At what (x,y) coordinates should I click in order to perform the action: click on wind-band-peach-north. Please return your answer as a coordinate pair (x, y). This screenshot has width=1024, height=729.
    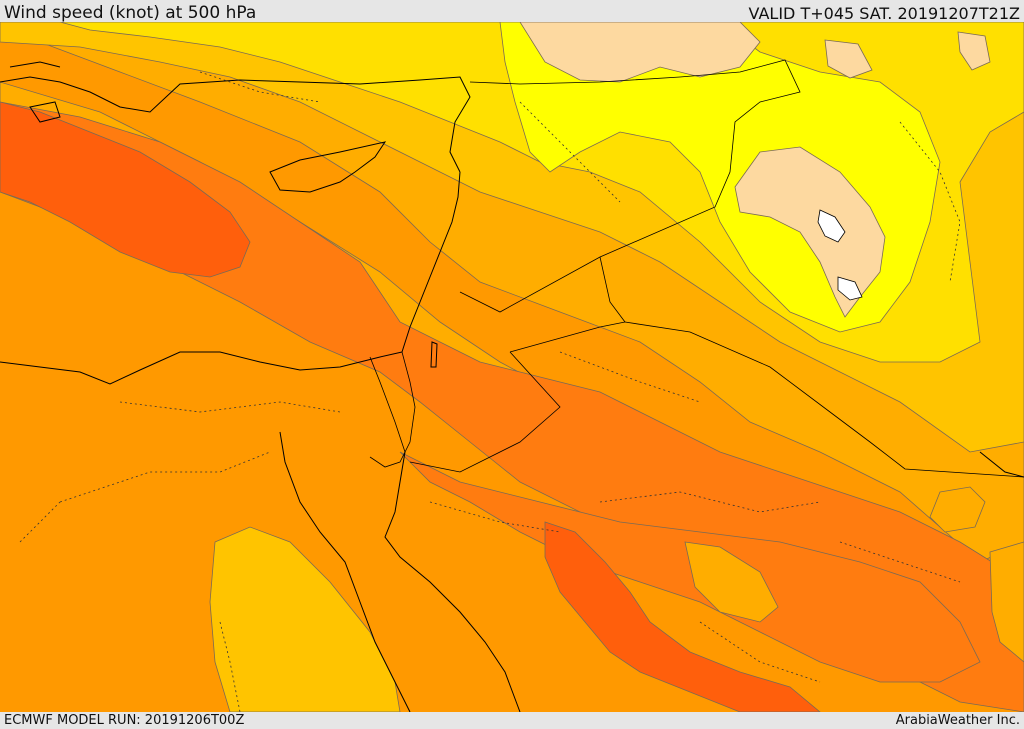
    Looking at the image, I should click on (640, 52).